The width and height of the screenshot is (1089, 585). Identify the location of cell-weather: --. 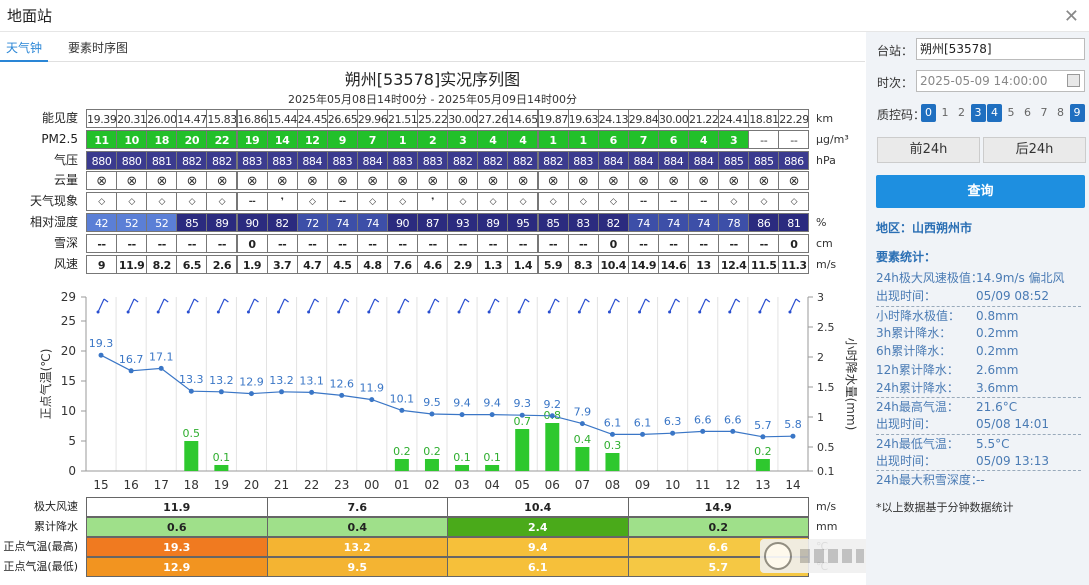
(252, 202).